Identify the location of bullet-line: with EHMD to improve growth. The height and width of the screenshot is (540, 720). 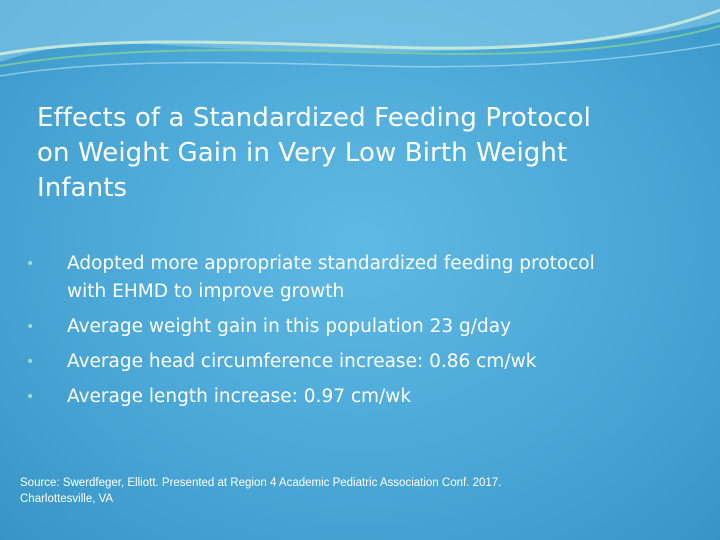
(206, 291).